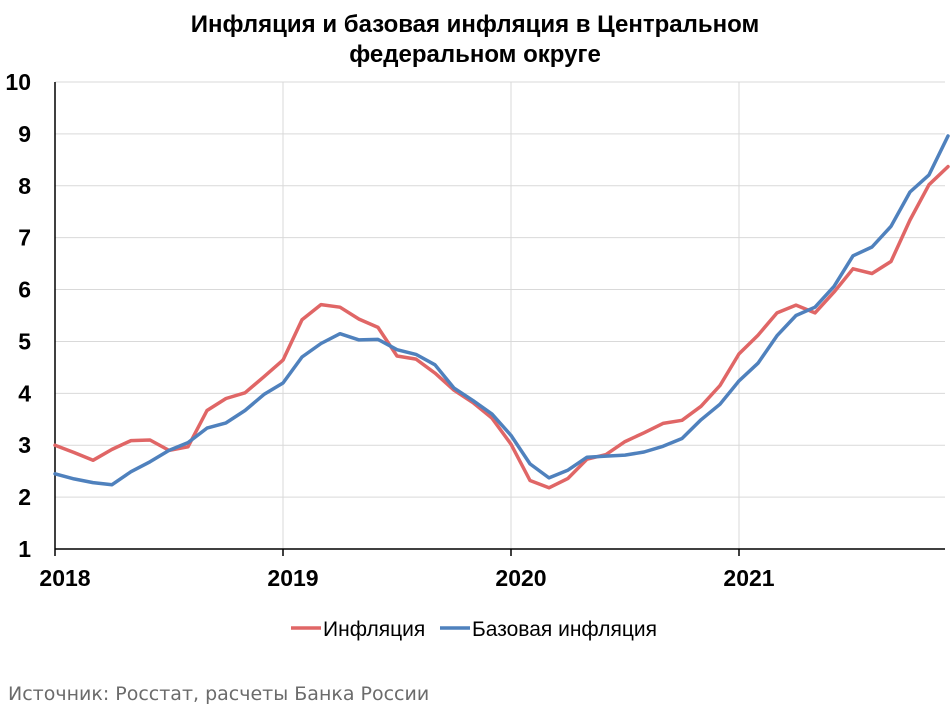  I want to click on x-tick-label: 2019, so click(292, 578).